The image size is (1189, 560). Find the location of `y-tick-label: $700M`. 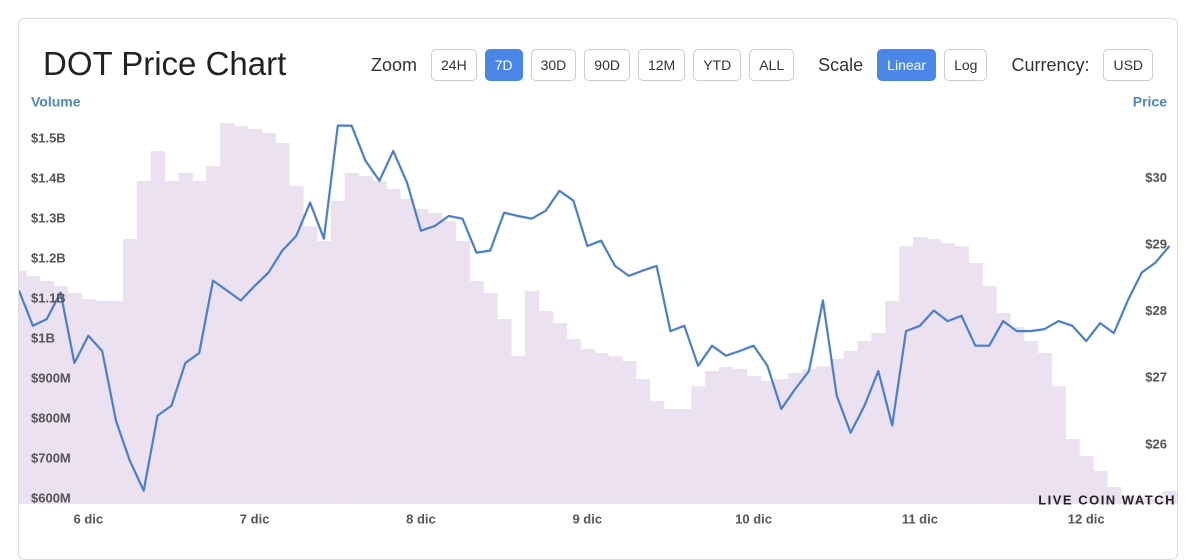

y-tick-label: $700M is located at coordinates (51, 457).